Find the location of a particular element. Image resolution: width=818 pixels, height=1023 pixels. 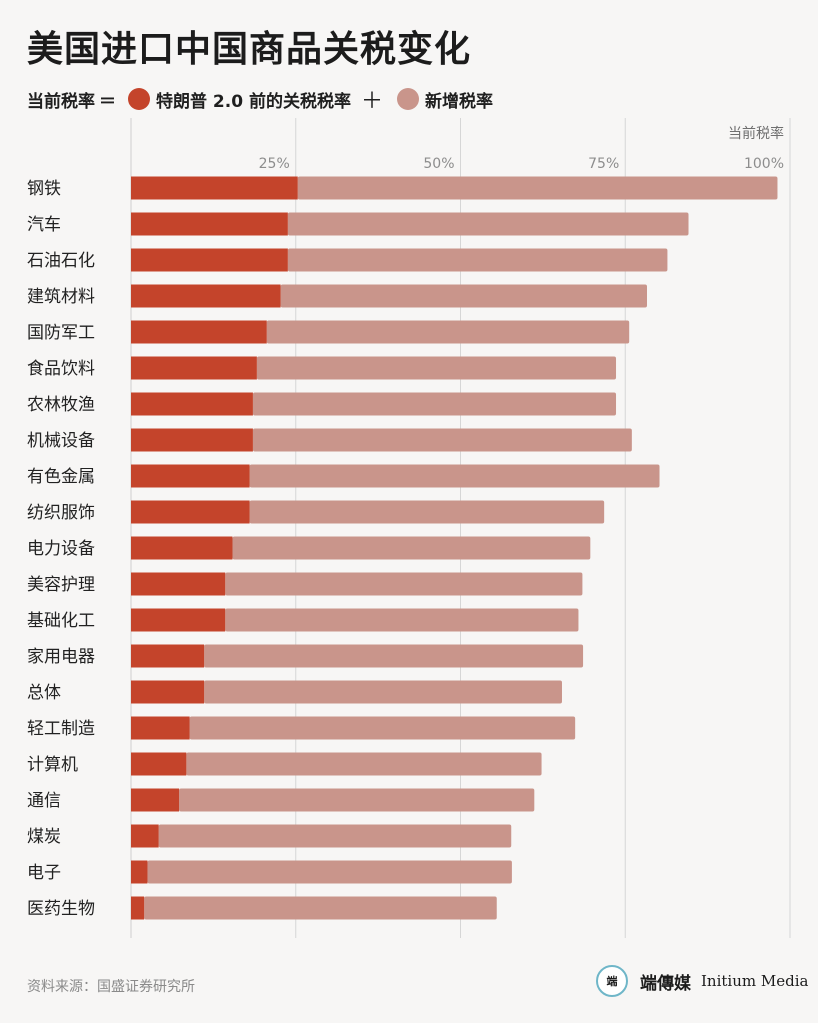

legend-swatch-added is located at coordinates (407, 99).